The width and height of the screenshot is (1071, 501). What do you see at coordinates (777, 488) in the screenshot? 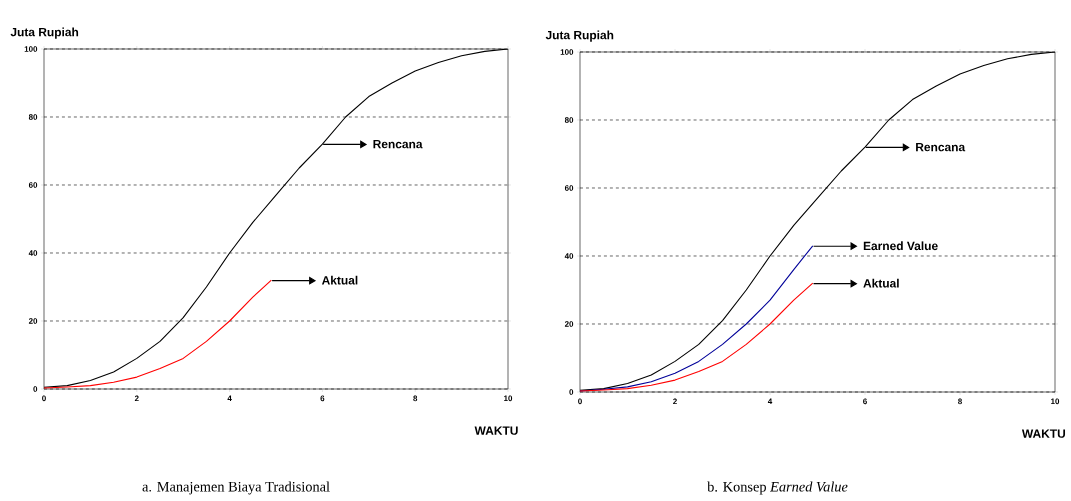
I see `text: b. Konsep Earned Value` at bounding box center [777, 488].